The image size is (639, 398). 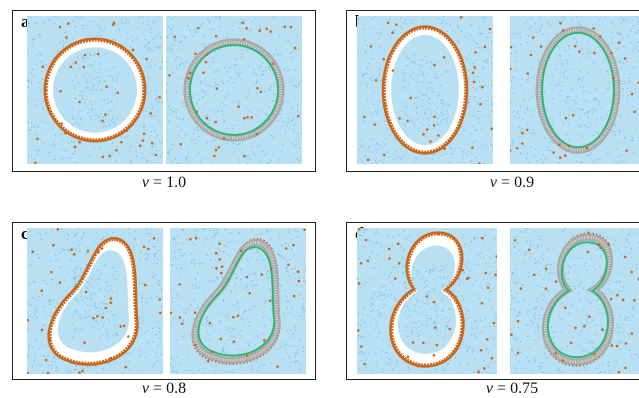 I want to click on vesicle-hollow-pear, so click(x=95, y=301).